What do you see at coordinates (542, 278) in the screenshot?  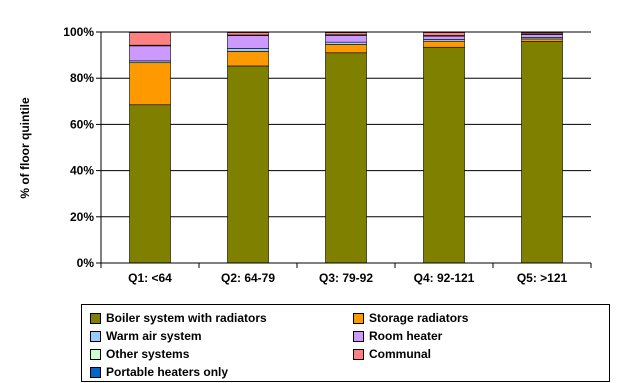 I see `x-tick-label: Q5: >121` at bounding box center [542, 278].